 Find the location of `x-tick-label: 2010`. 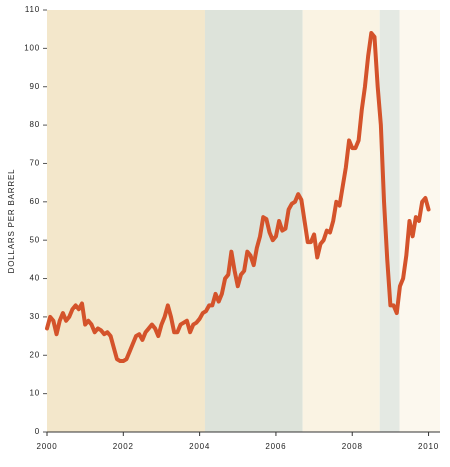

x-tick-label: 2010 is located at coordinates (428, 446).